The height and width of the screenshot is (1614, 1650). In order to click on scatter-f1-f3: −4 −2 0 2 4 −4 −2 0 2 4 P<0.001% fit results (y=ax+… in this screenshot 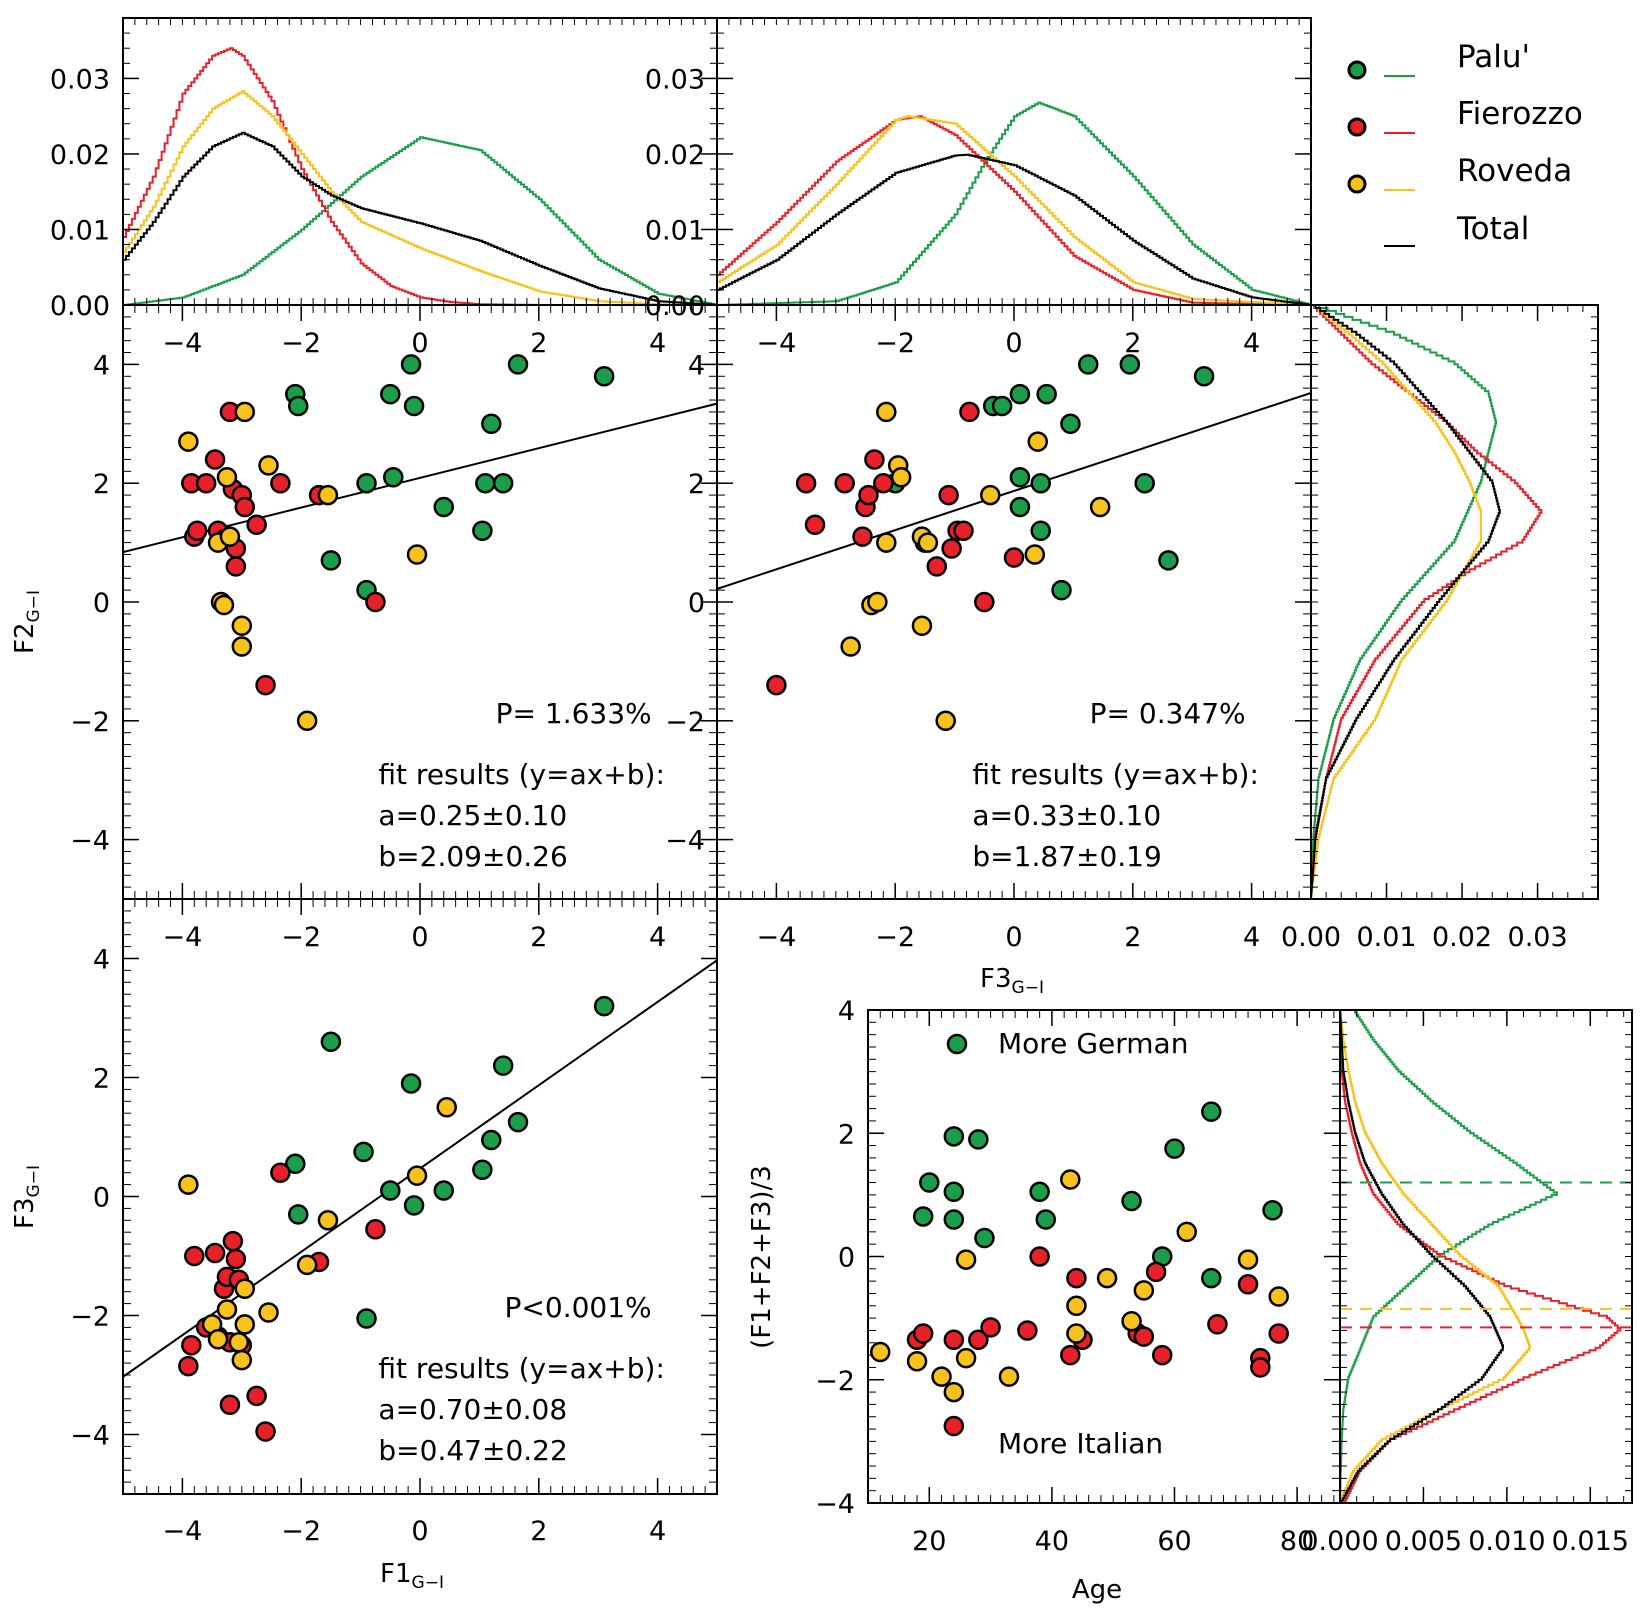, I will do `click(394, 1196)`.